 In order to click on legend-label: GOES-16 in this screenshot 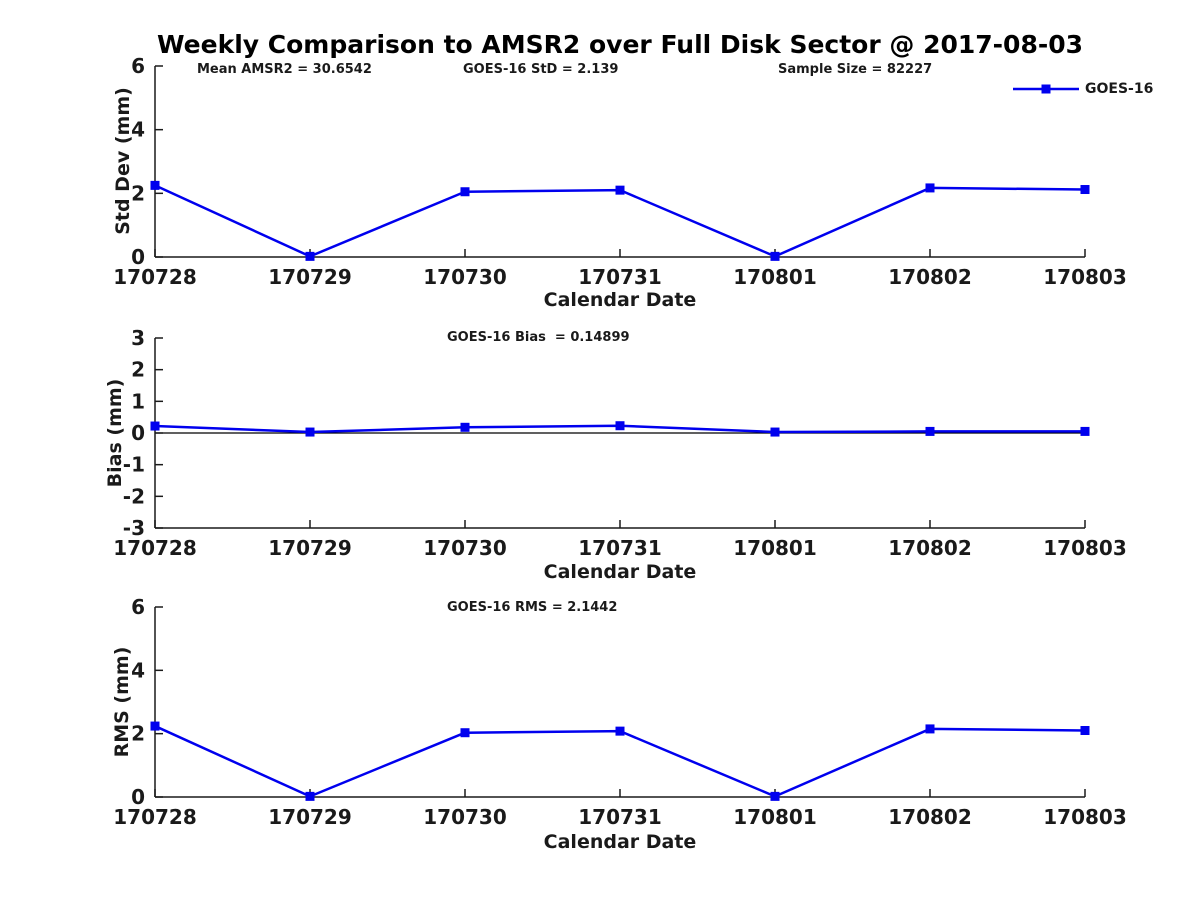, I will do `click(1119, 89)`.